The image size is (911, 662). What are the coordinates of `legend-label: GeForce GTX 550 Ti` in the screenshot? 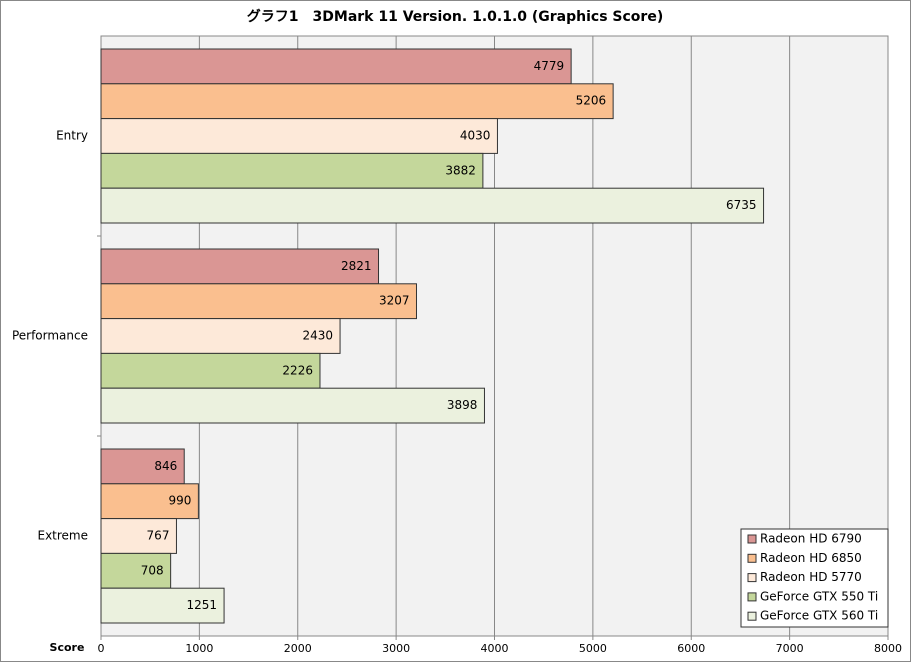 It's located at (819, 596).